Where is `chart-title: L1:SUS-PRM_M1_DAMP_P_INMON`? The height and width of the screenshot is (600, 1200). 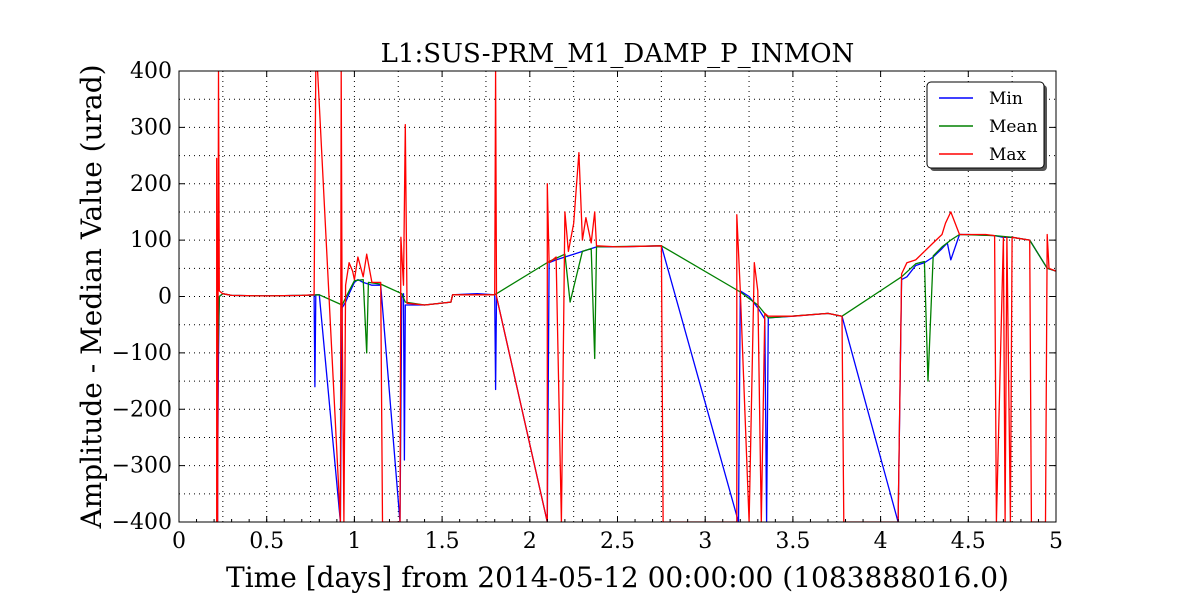 chart-title: L1:SUS-PRM_M1_DAMP_P_INMON is located at coordinates (618, 54).